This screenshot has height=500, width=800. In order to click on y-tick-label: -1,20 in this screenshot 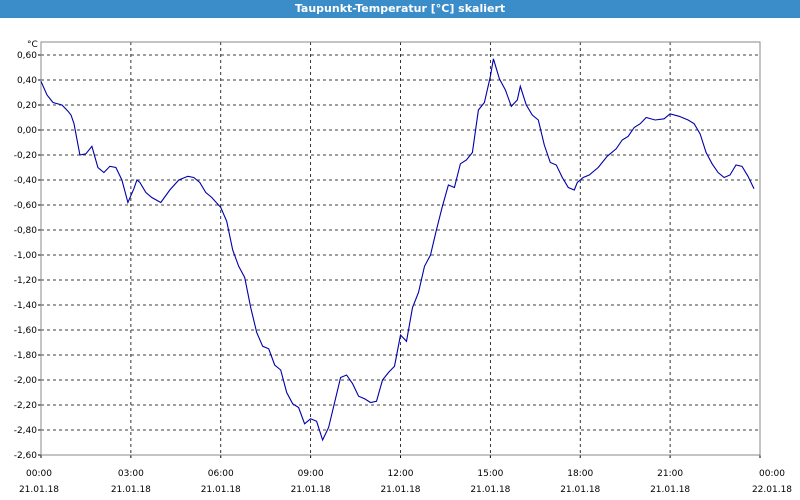, I will do `click(26, 281)`.